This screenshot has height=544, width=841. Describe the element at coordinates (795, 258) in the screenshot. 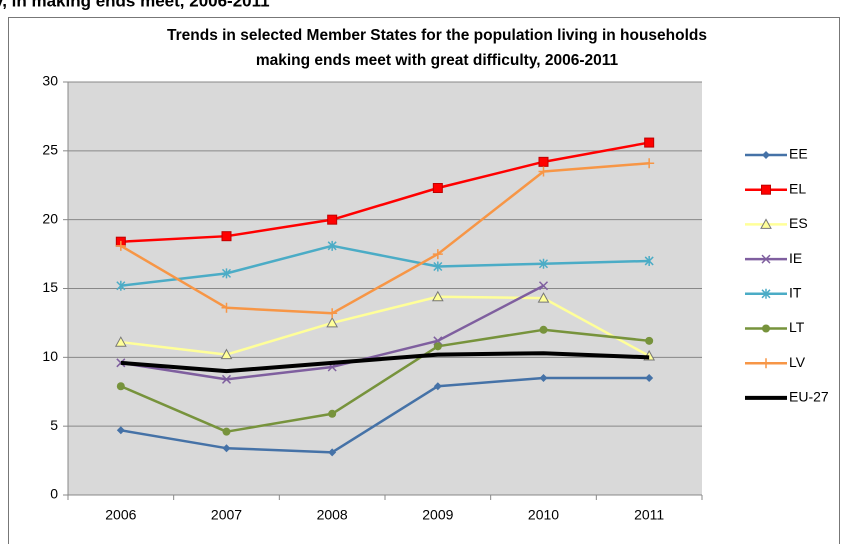

I see `legend-label: IE` at that location.